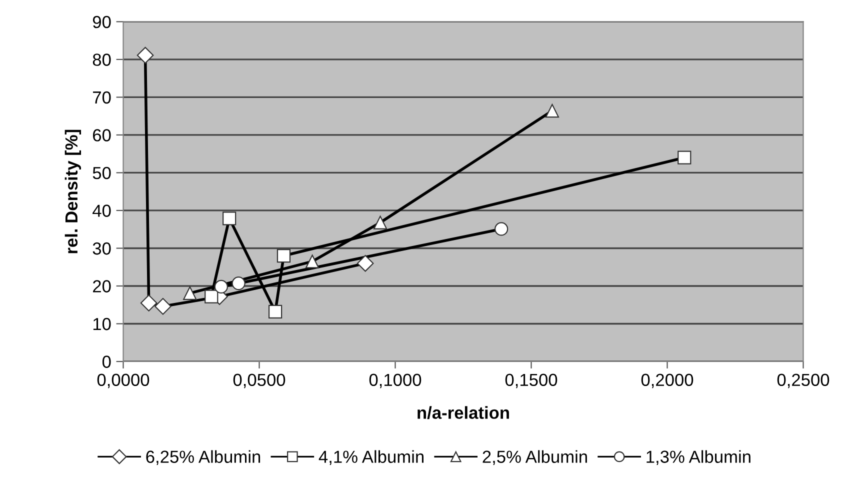 The image size is (850, 482). What do you see at coordinates (102, 324) in the screenshot?
I see `y-tick-label: 10` at bounding box center [102, 324].